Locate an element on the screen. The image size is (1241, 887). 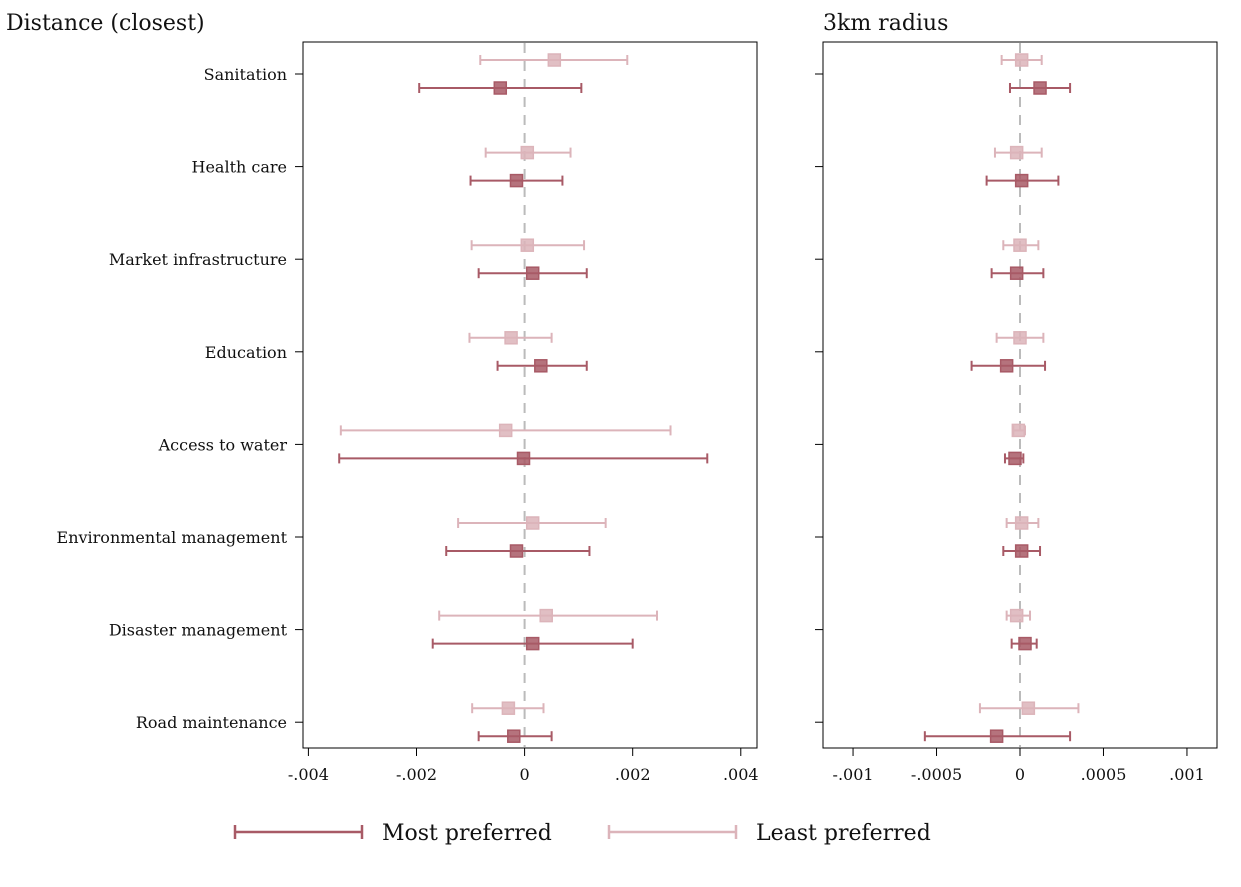
category-label: Sanitation is located at coordinates (245, 74).